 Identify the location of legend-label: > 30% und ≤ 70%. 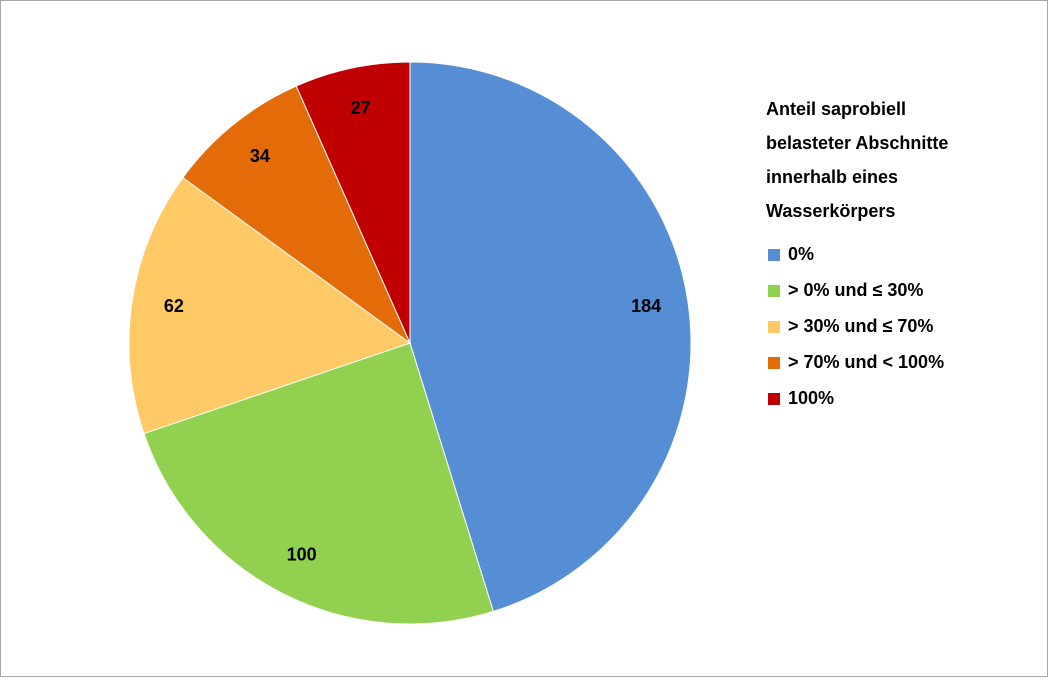
(860, 326).